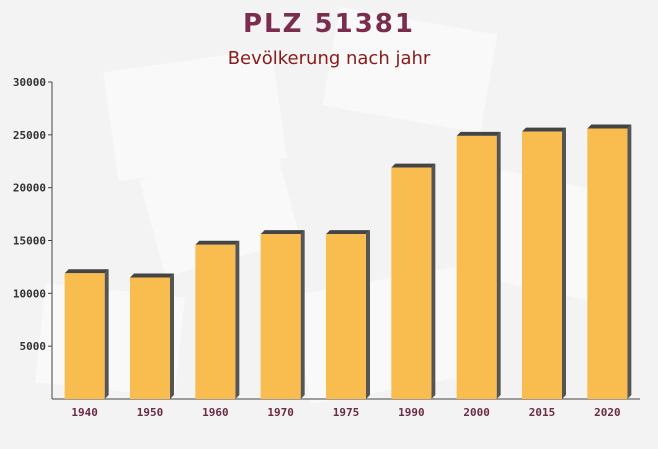 The height and width of the screenshot is (449, 658). What do you see at coordinates (542, 412) in the screenshot?
I see `x-tick-label: 2015` at bounding box center [542, 412].